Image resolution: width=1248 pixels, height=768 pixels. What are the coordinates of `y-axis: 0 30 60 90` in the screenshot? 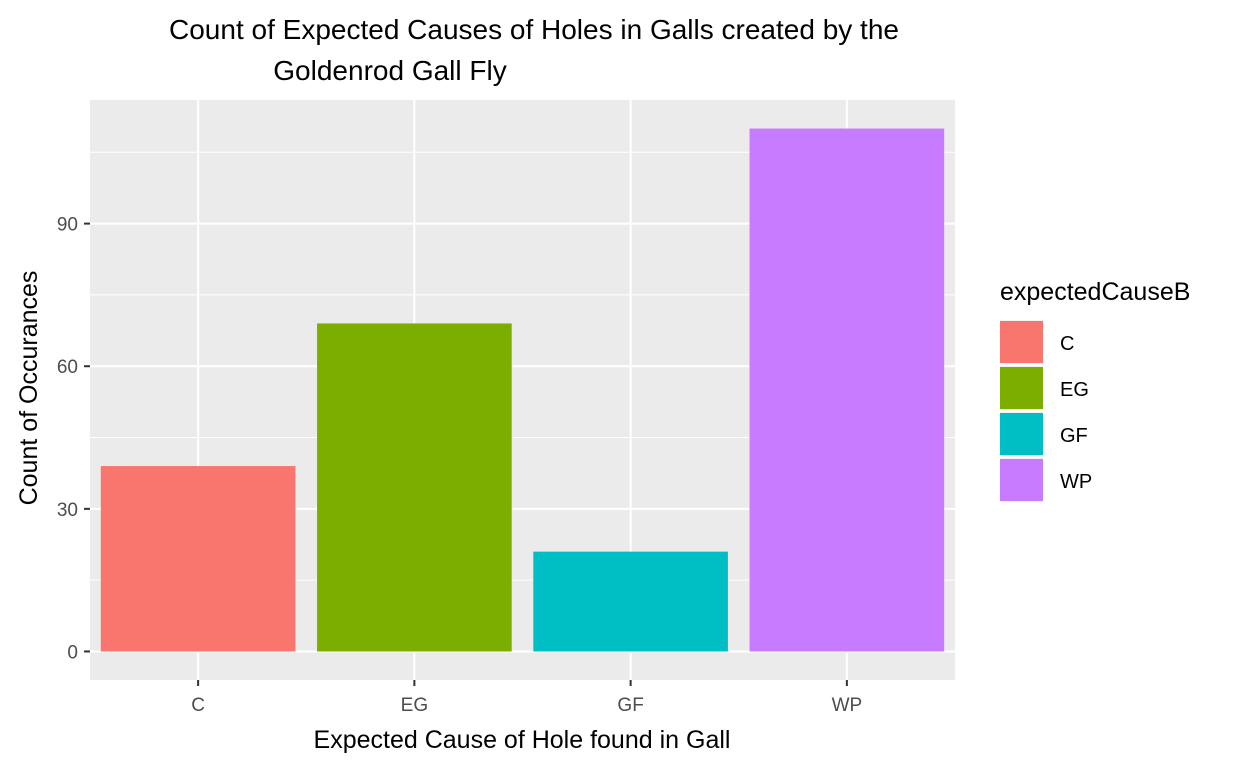 It's located at (73, 439).